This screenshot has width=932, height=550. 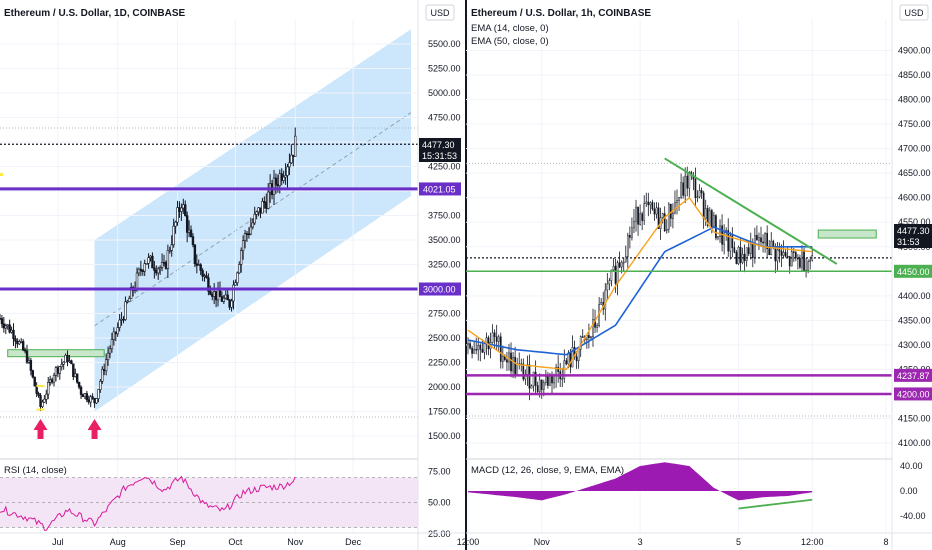 What do you see at coordinates (233, 539) in the screenshot?
I see `left-time-axis: Jul Aug Sep Oct Nov Dec` at bounding box center [233, 539].